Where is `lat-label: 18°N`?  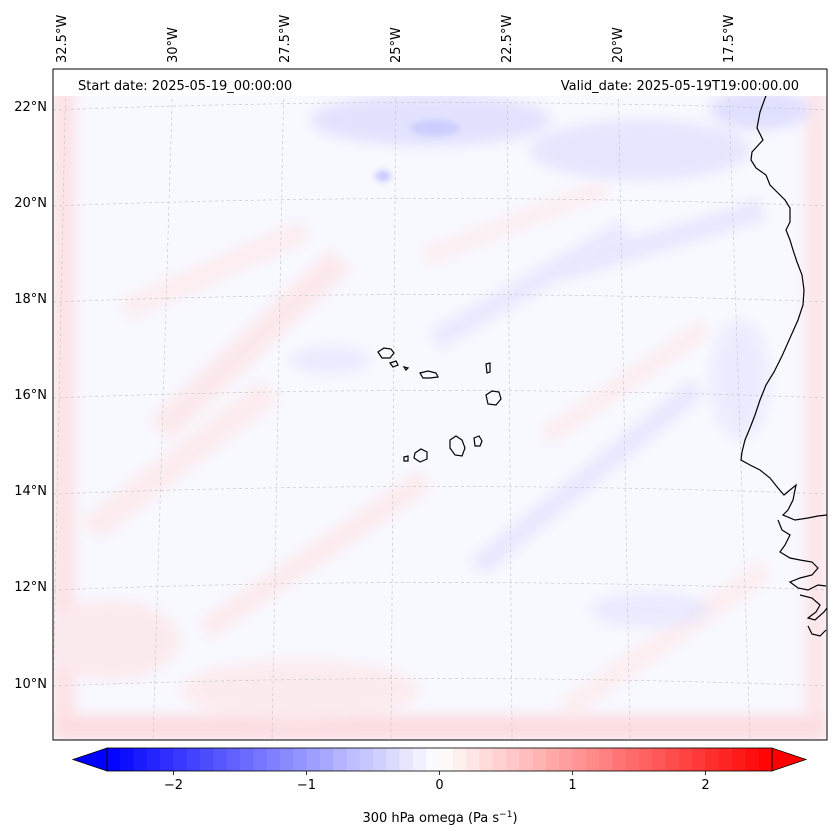
lat-label: 18°N is located at coordinates (30, 299).